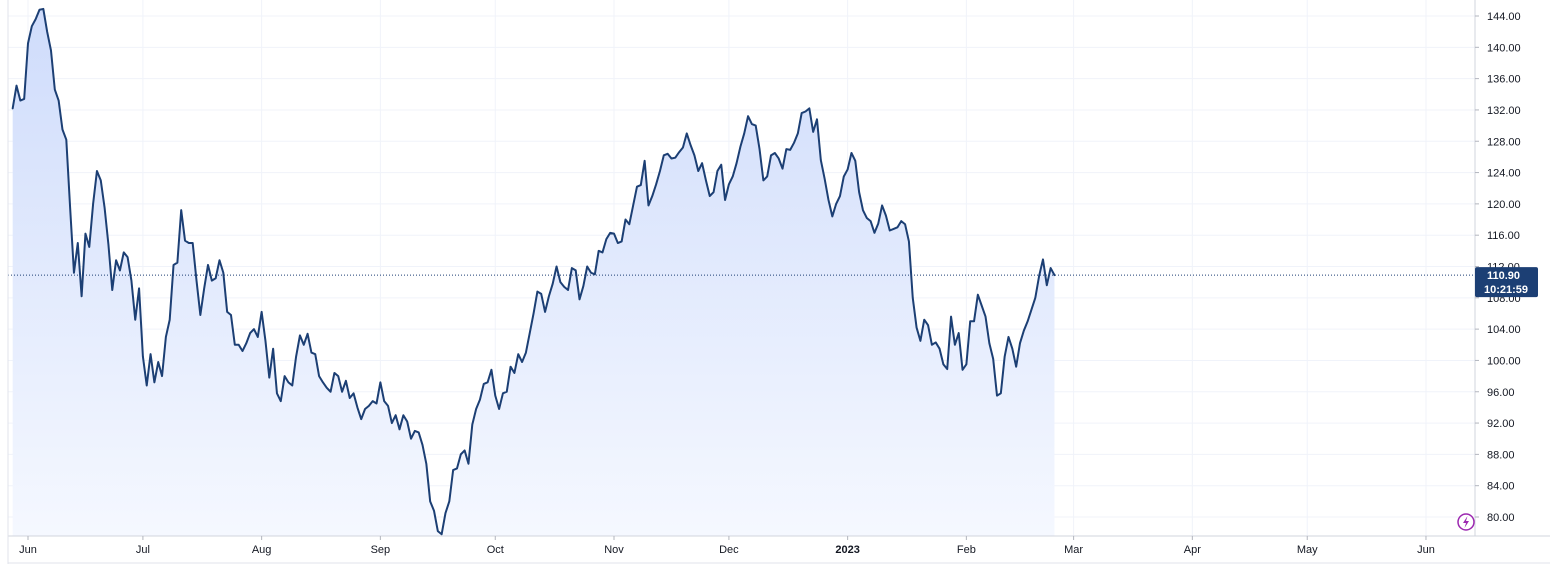 This screenshot has width=1550, height=569. I want to click on y-tick-label: 80.00, so click(1501, 518).